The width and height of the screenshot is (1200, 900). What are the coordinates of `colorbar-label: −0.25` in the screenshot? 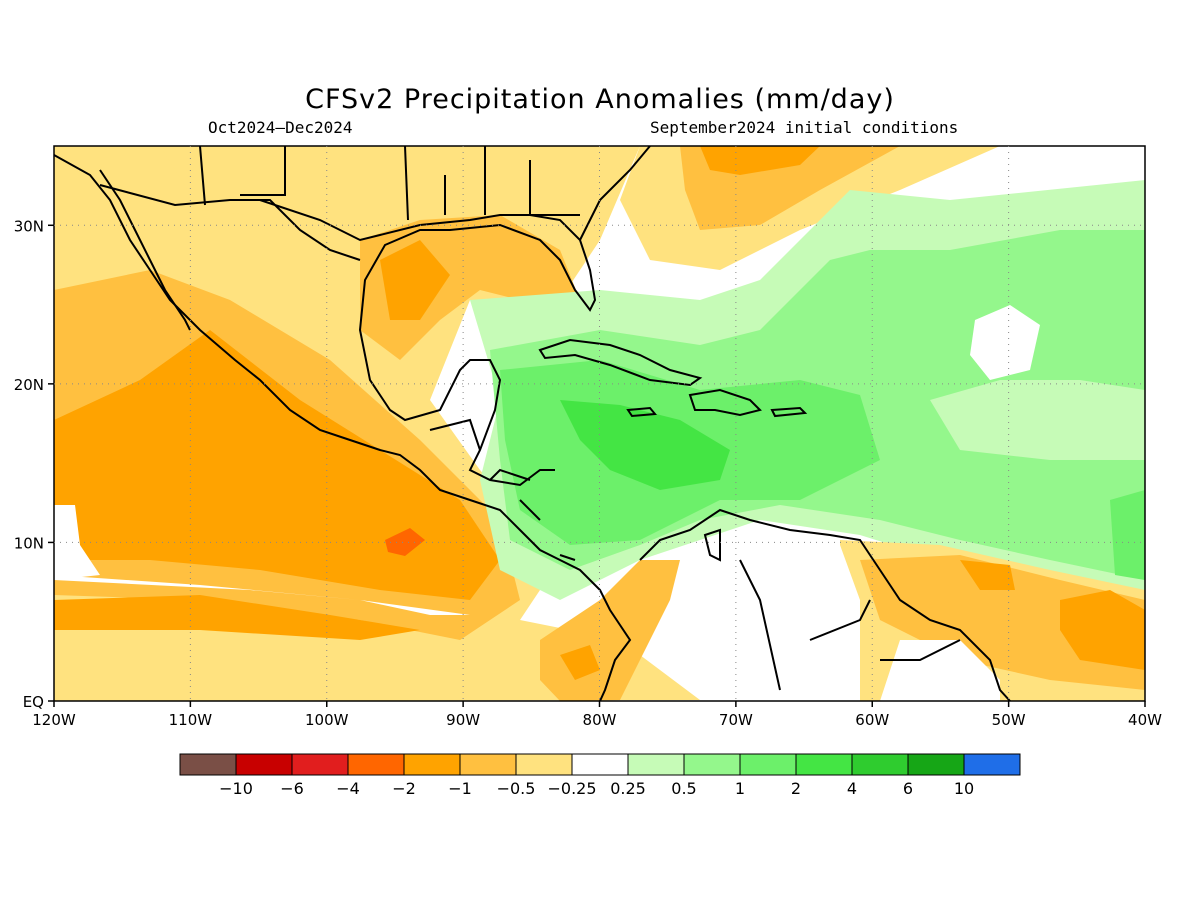 It's located at (571, 788).